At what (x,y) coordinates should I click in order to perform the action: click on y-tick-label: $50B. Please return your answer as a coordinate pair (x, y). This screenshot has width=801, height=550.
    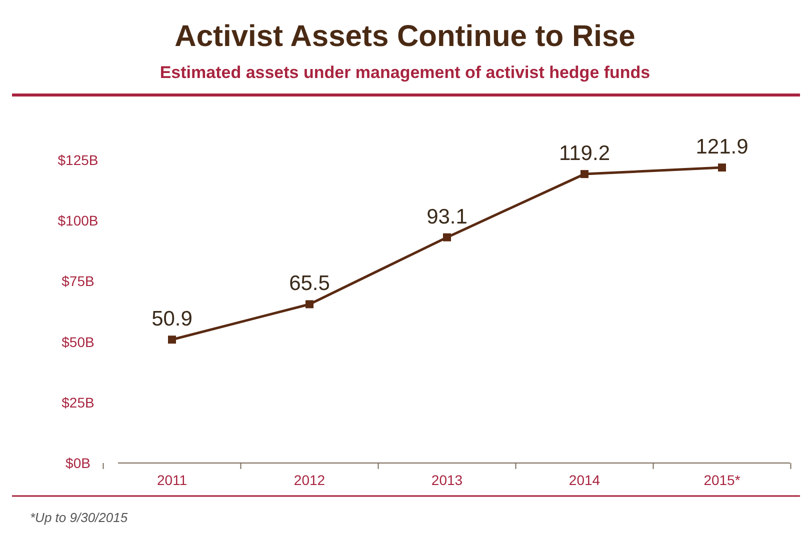
    Looking at the image, I should click on (78, 342).